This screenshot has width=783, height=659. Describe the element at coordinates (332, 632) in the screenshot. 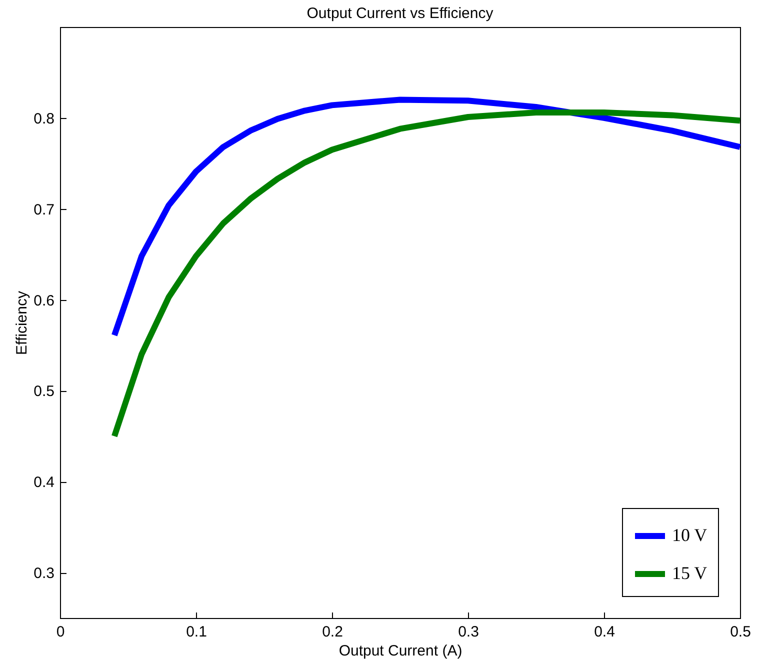

I see `x-tick-label: 0.2` at that location.